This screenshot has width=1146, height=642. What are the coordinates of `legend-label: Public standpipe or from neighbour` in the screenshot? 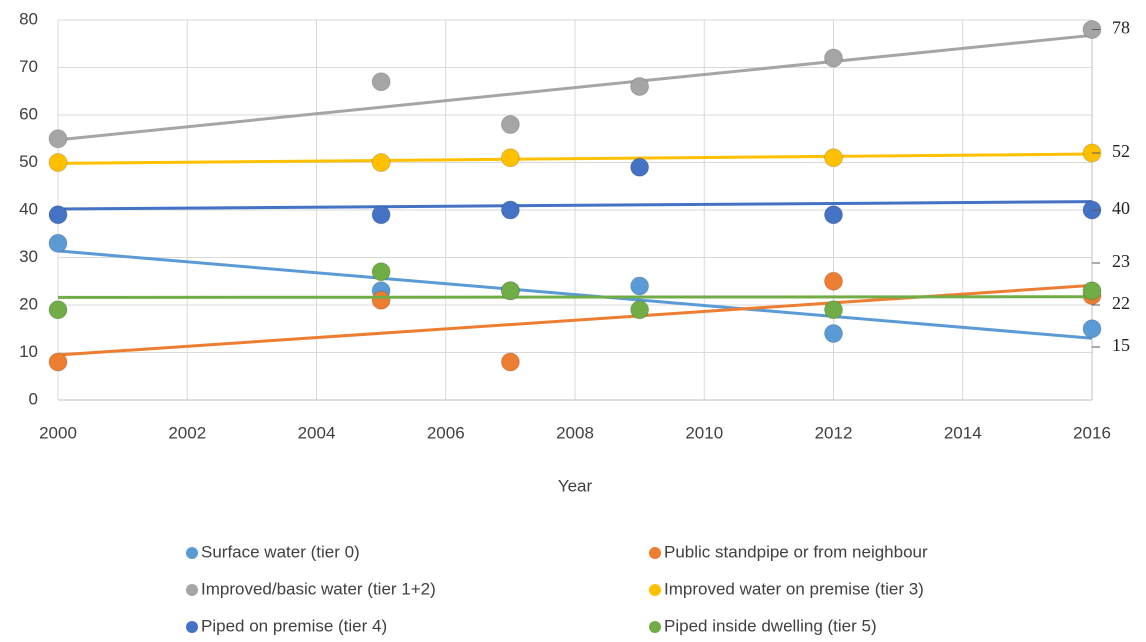 It's located at (796, 551).